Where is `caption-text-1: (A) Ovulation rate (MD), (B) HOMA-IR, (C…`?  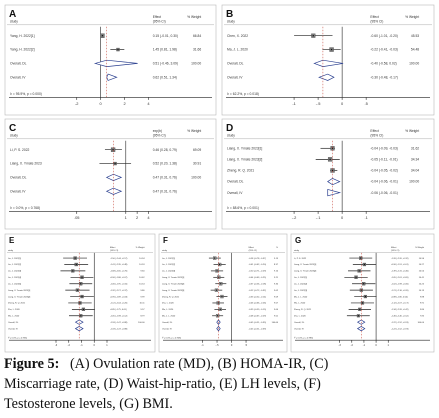
caption-text-1: (A) Ovulation rate (MD), (B) HOMA-IR, (C… is located at coordinates (199, 364).